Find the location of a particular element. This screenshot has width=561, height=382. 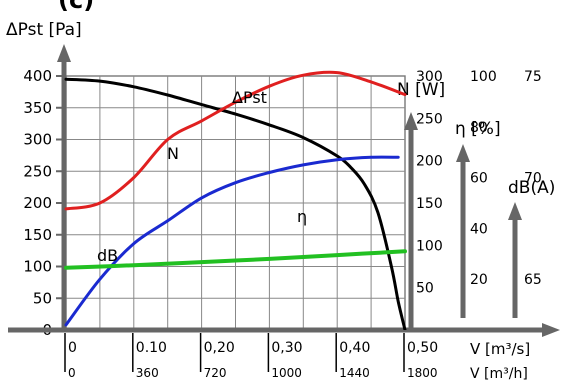

x-tick-label-m3h: 720 is located at coordinates (215, 373).